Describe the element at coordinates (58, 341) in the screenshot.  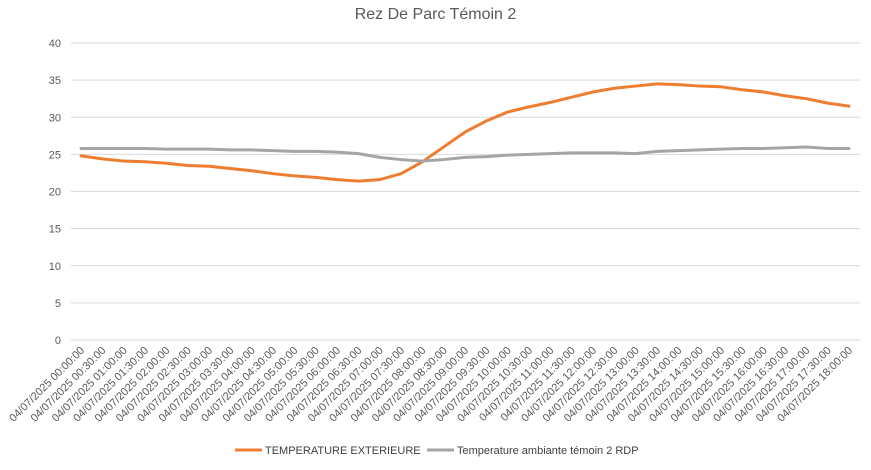
I see `y-tick-label: 0` at that location.